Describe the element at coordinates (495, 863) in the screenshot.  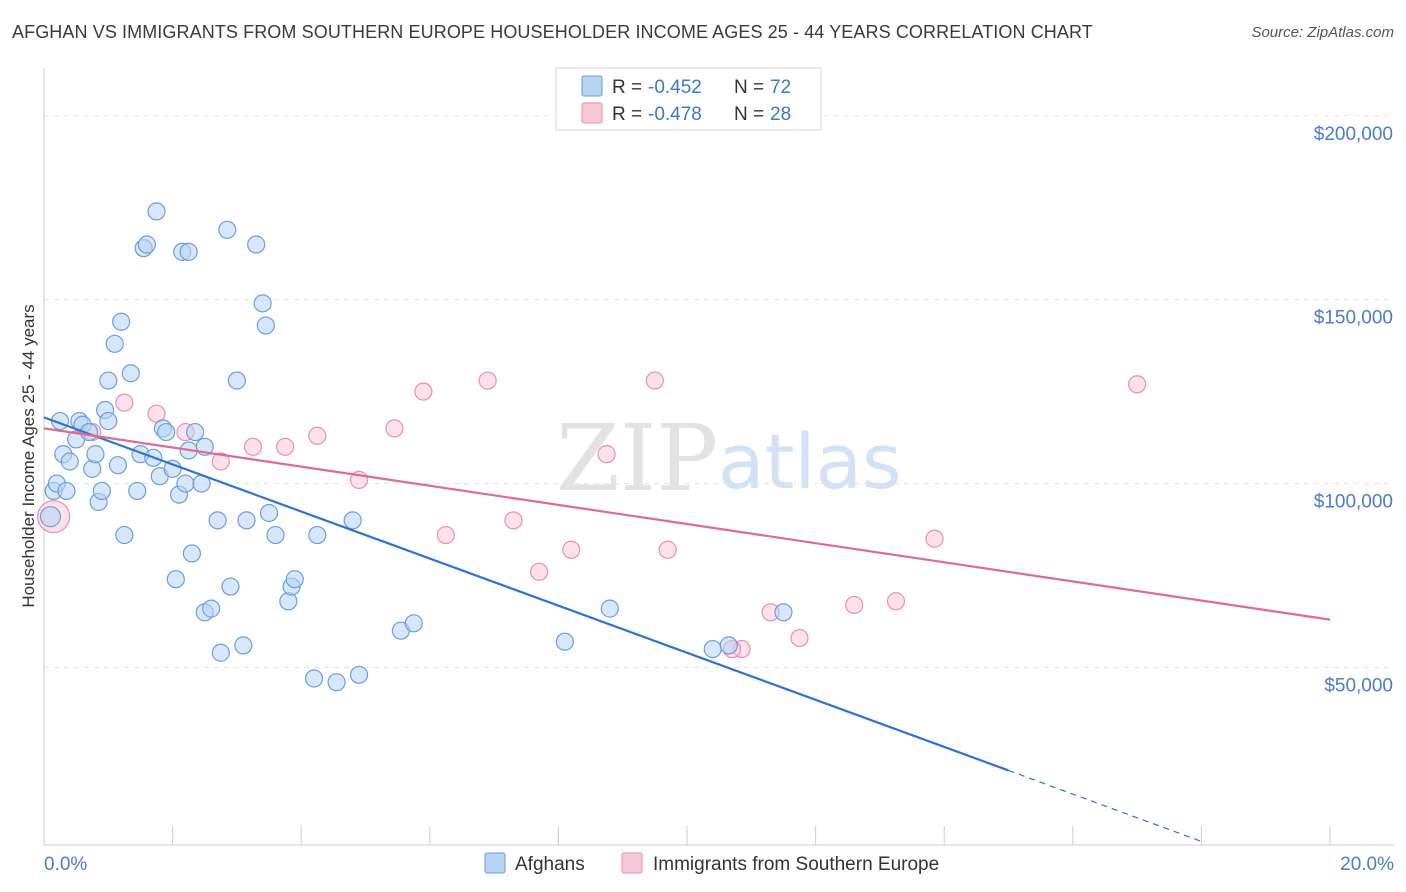
I see `bottom-legend-swatch-afghans` at that location.